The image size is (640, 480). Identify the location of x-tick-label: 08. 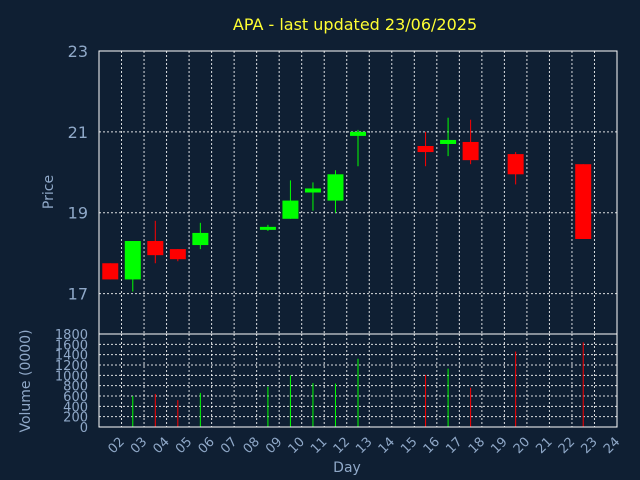
(252, 446).